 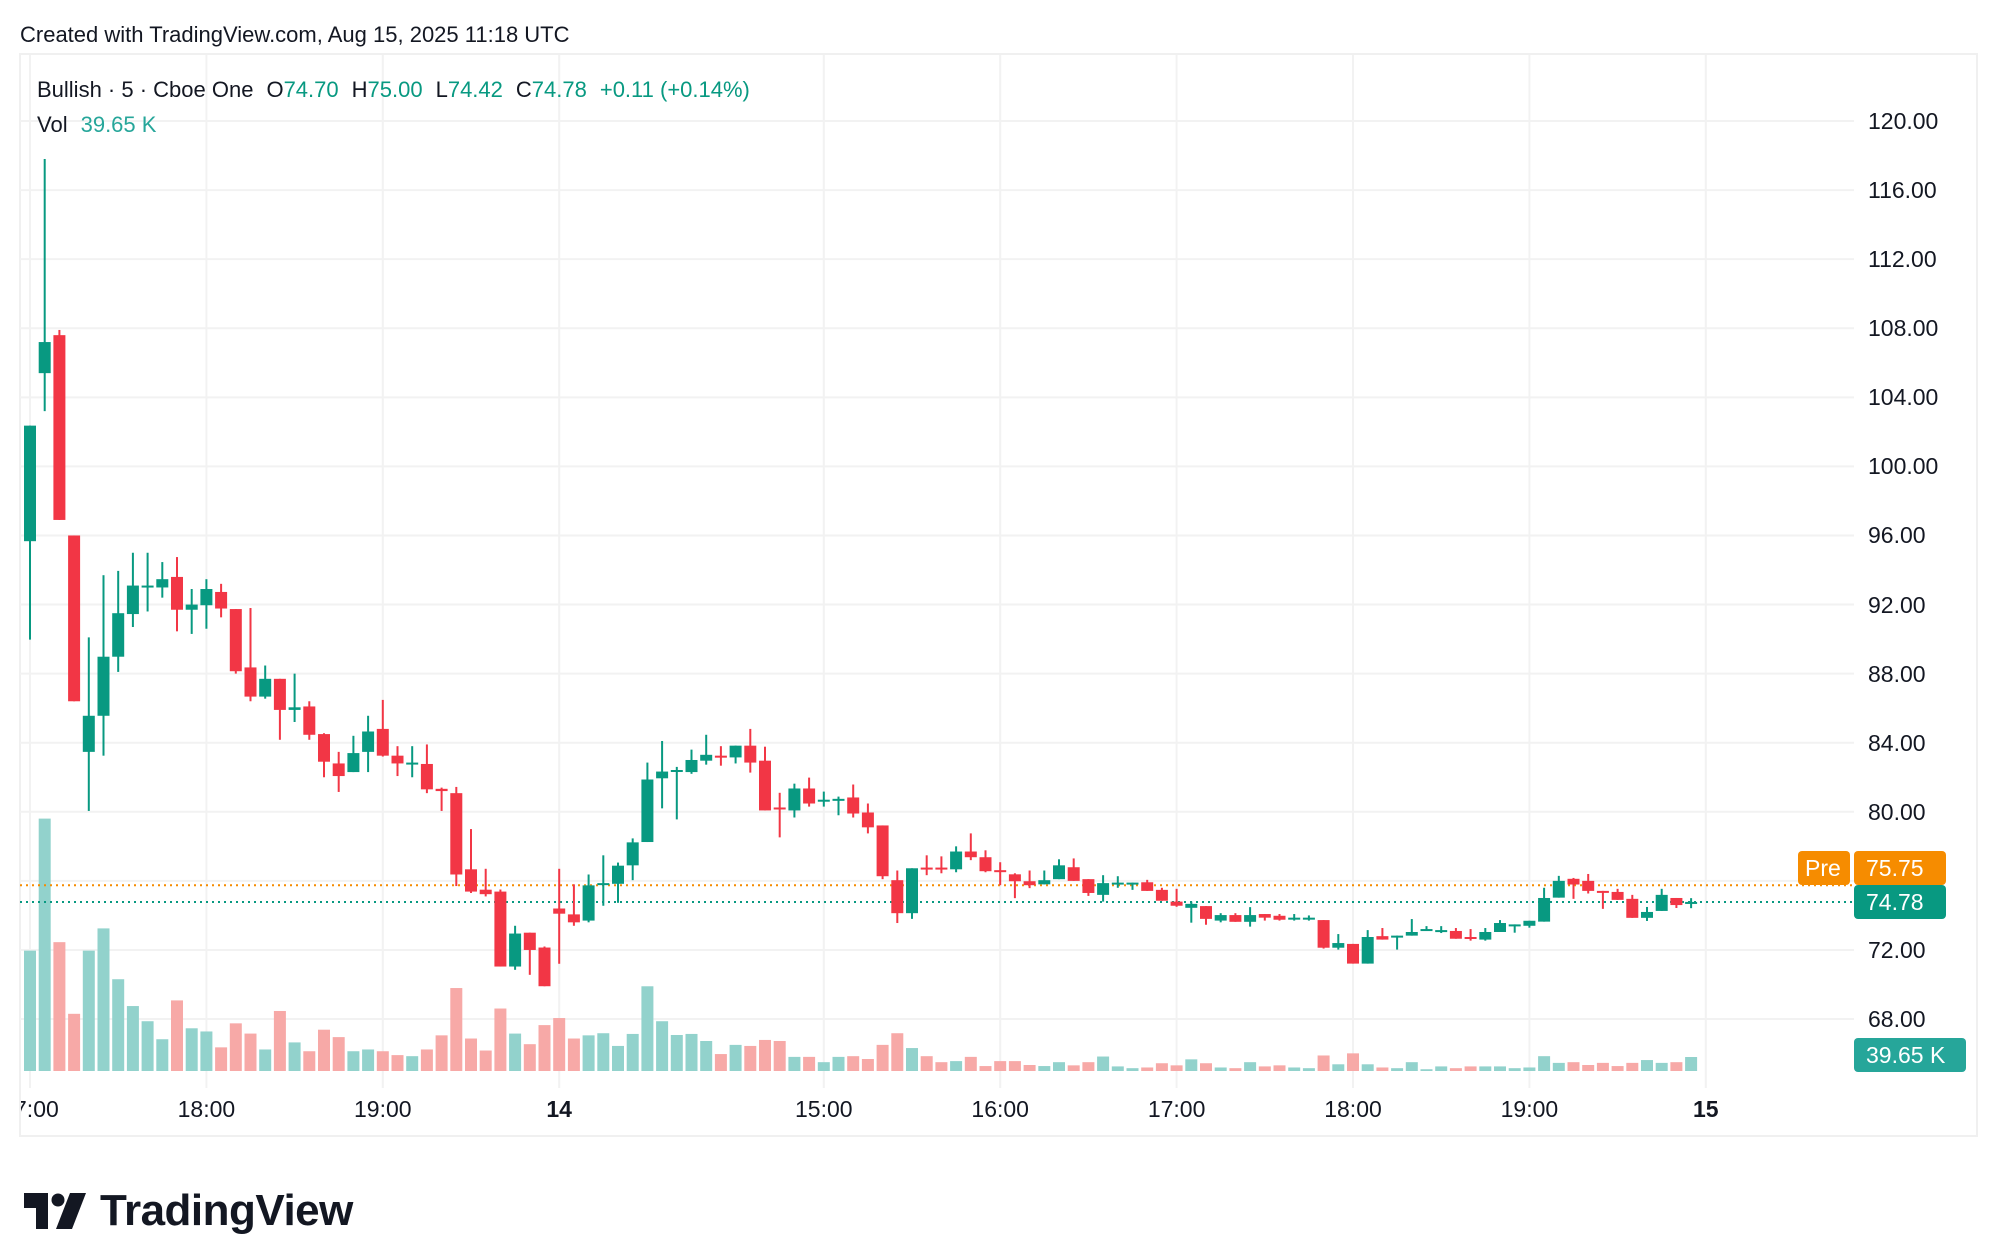 What do you see at coordinates (52, 124) in the screenshot?
I see `volume-label: Vol` at bounding box center [52, 124].